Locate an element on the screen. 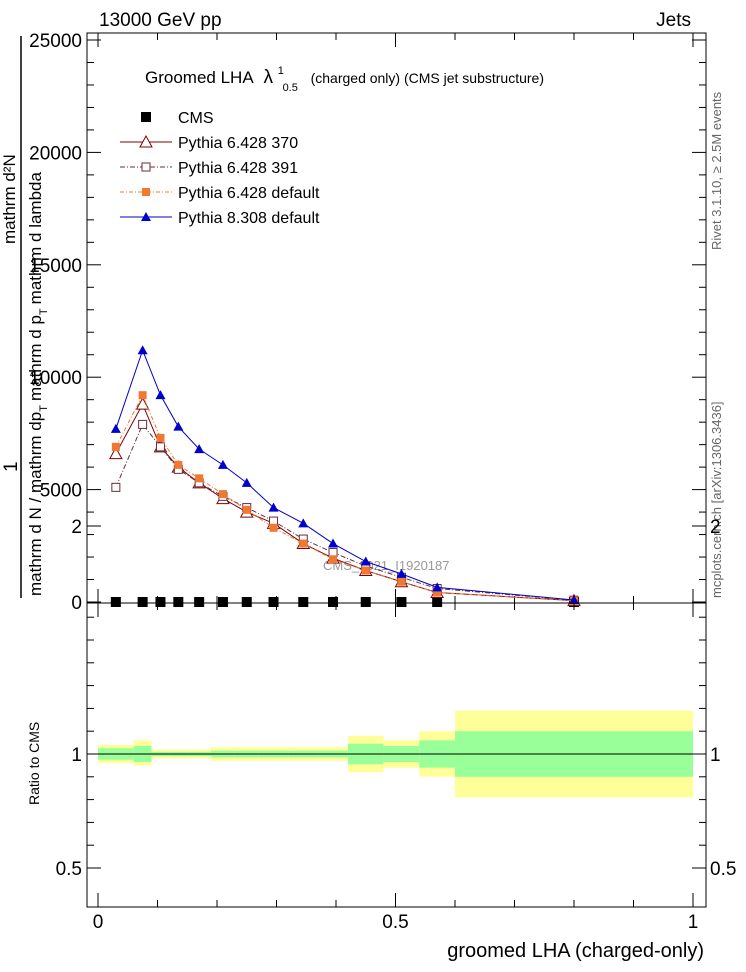 The width and height of the screenshot is (746, 972). x-tick-label: 0.5 is located at coordinates (395, 922).